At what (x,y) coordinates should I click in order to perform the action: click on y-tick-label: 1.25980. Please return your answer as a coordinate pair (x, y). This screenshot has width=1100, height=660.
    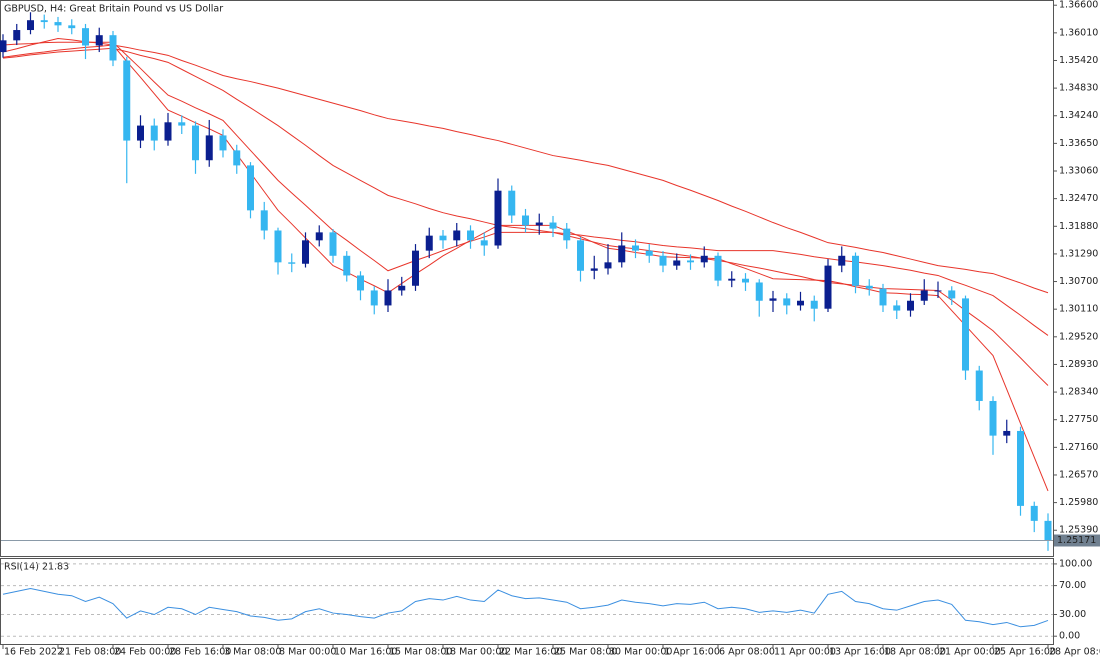
    Looking at the image, I should click on (1078, 502).